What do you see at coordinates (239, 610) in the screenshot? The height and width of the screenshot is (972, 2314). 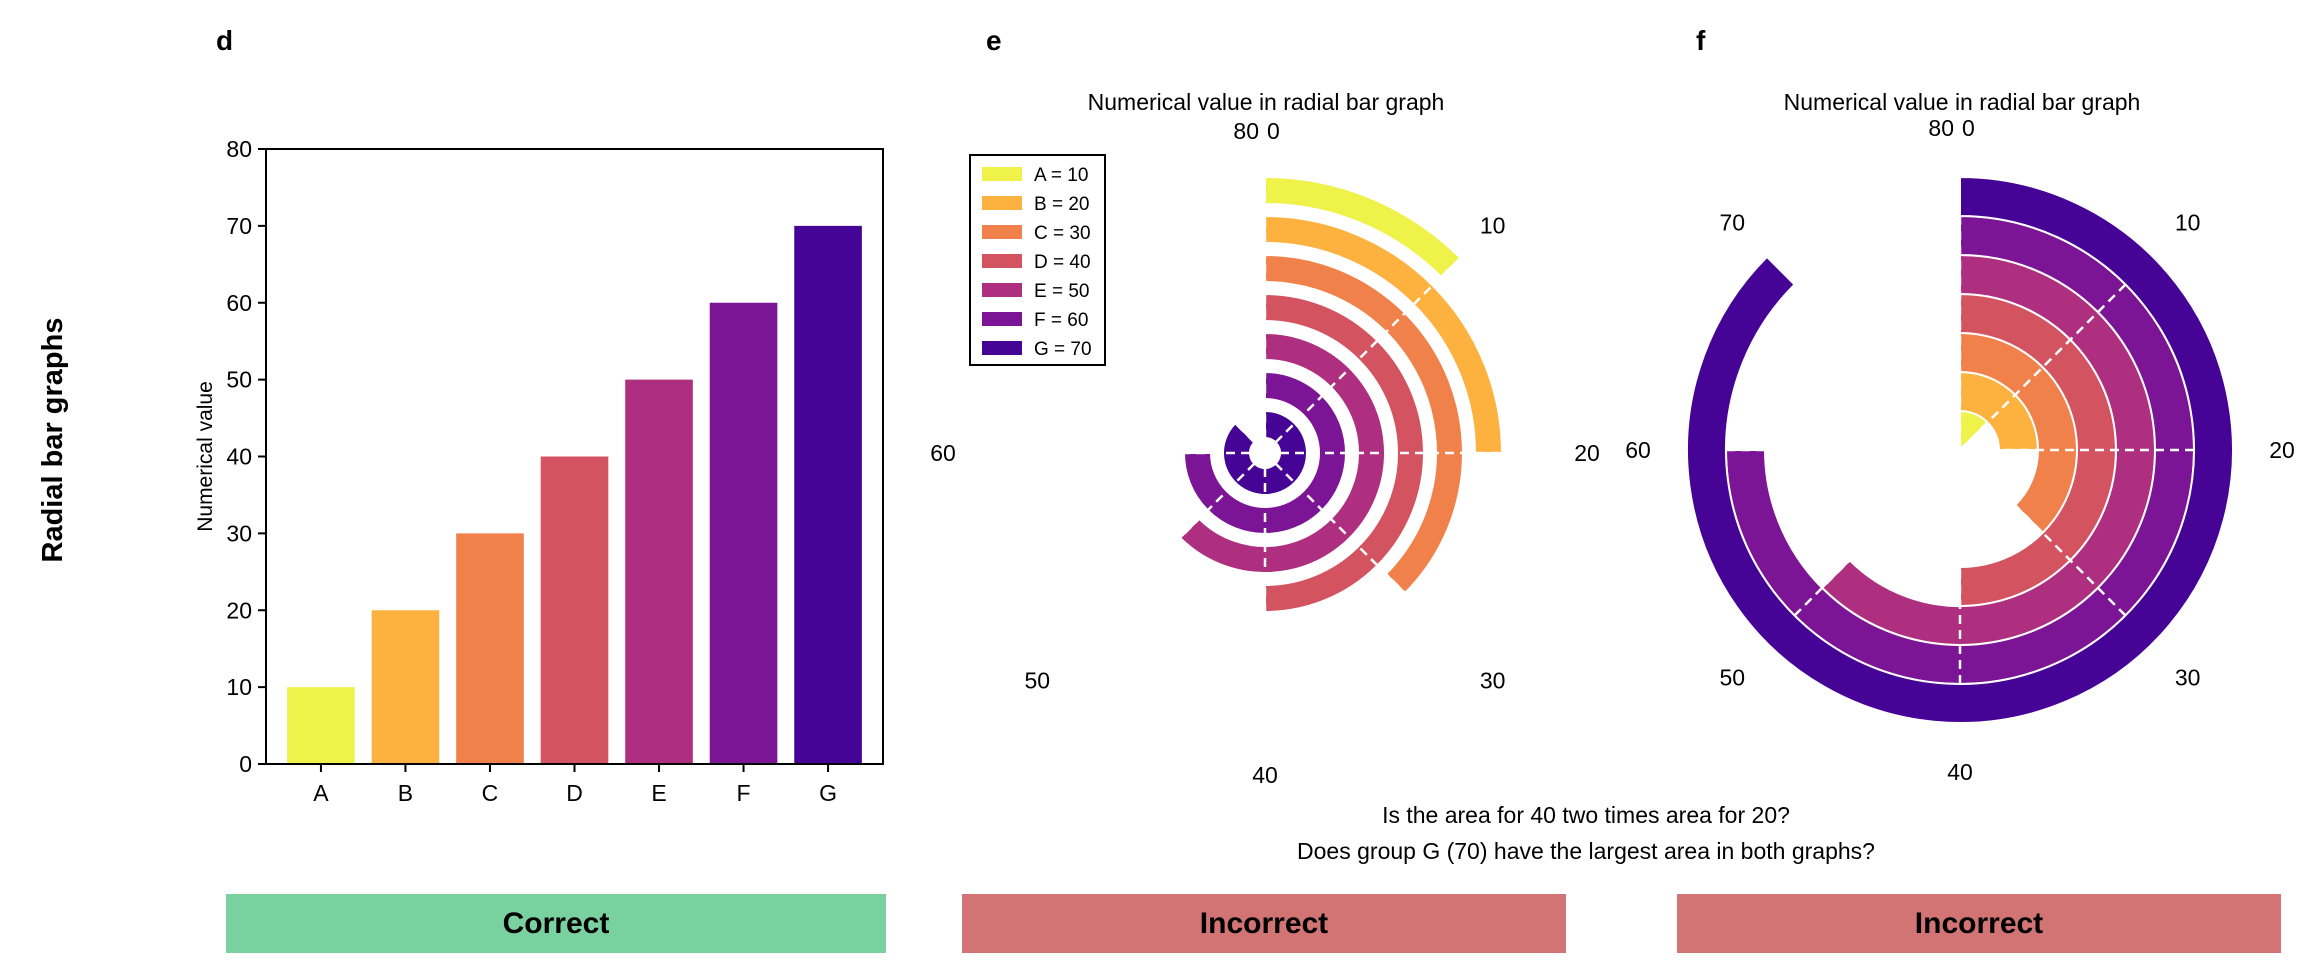 I see `y-tick-label: 20` at bounding box center [239, 610].